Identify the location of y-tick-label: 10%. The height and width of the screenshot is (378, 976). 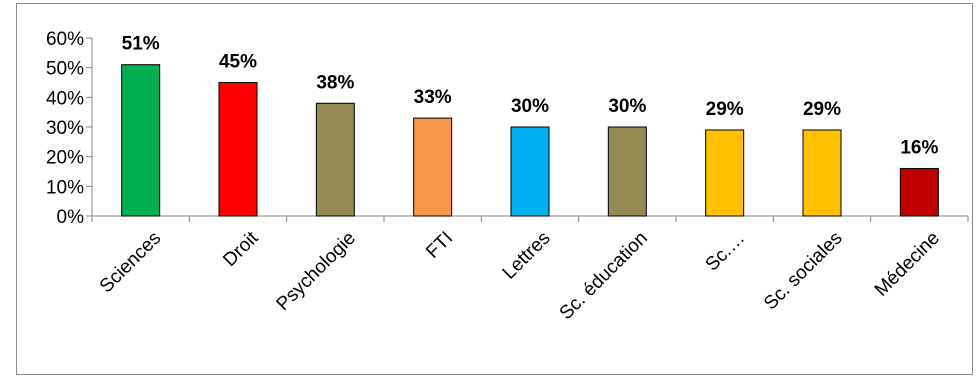
(65, 187).